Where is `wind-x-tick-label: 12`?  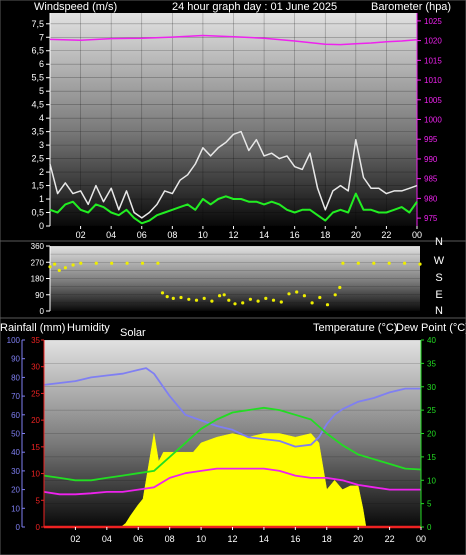
wind-x-tick-label: 12 is located at coordinates (233, 235).